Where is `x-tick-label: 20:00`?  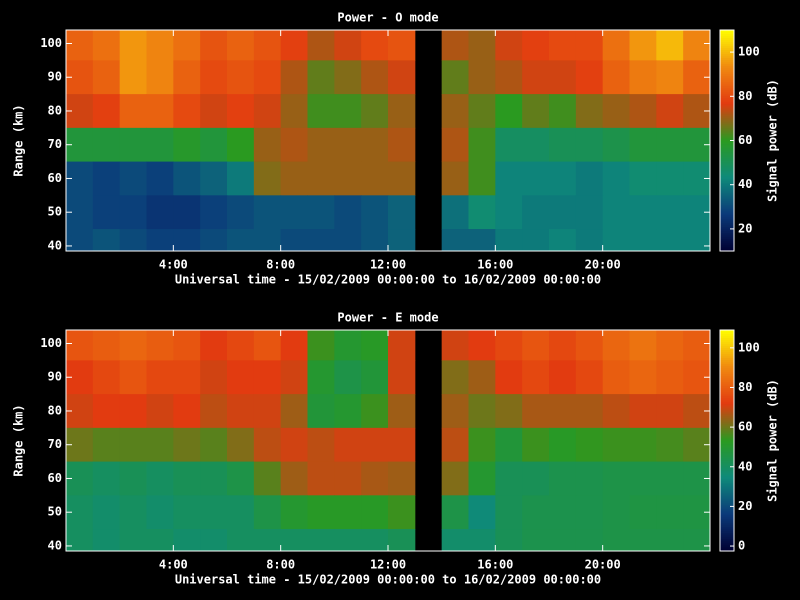
x-tick-label: 20:00 is located at coordinates (603, 265).